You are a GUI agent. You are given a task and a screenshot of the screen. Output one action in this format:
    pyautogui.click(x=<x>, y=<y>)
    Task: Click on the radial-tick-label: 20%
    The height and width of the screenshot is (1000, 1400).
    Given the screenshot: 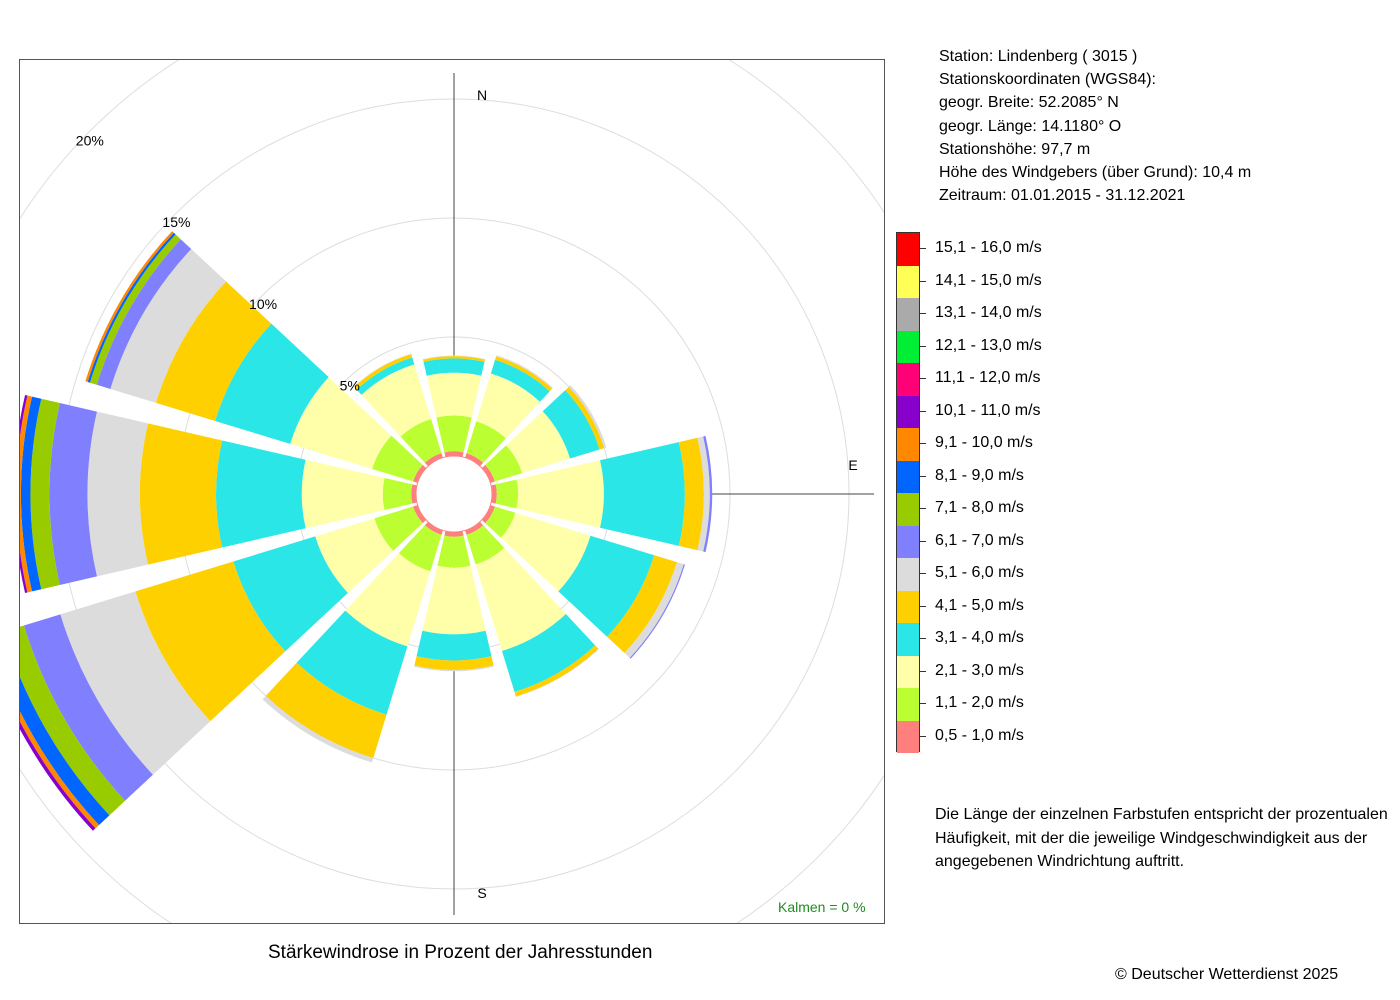 What is the action you would take?
    pyautogui.click(x=90, y=141)
    